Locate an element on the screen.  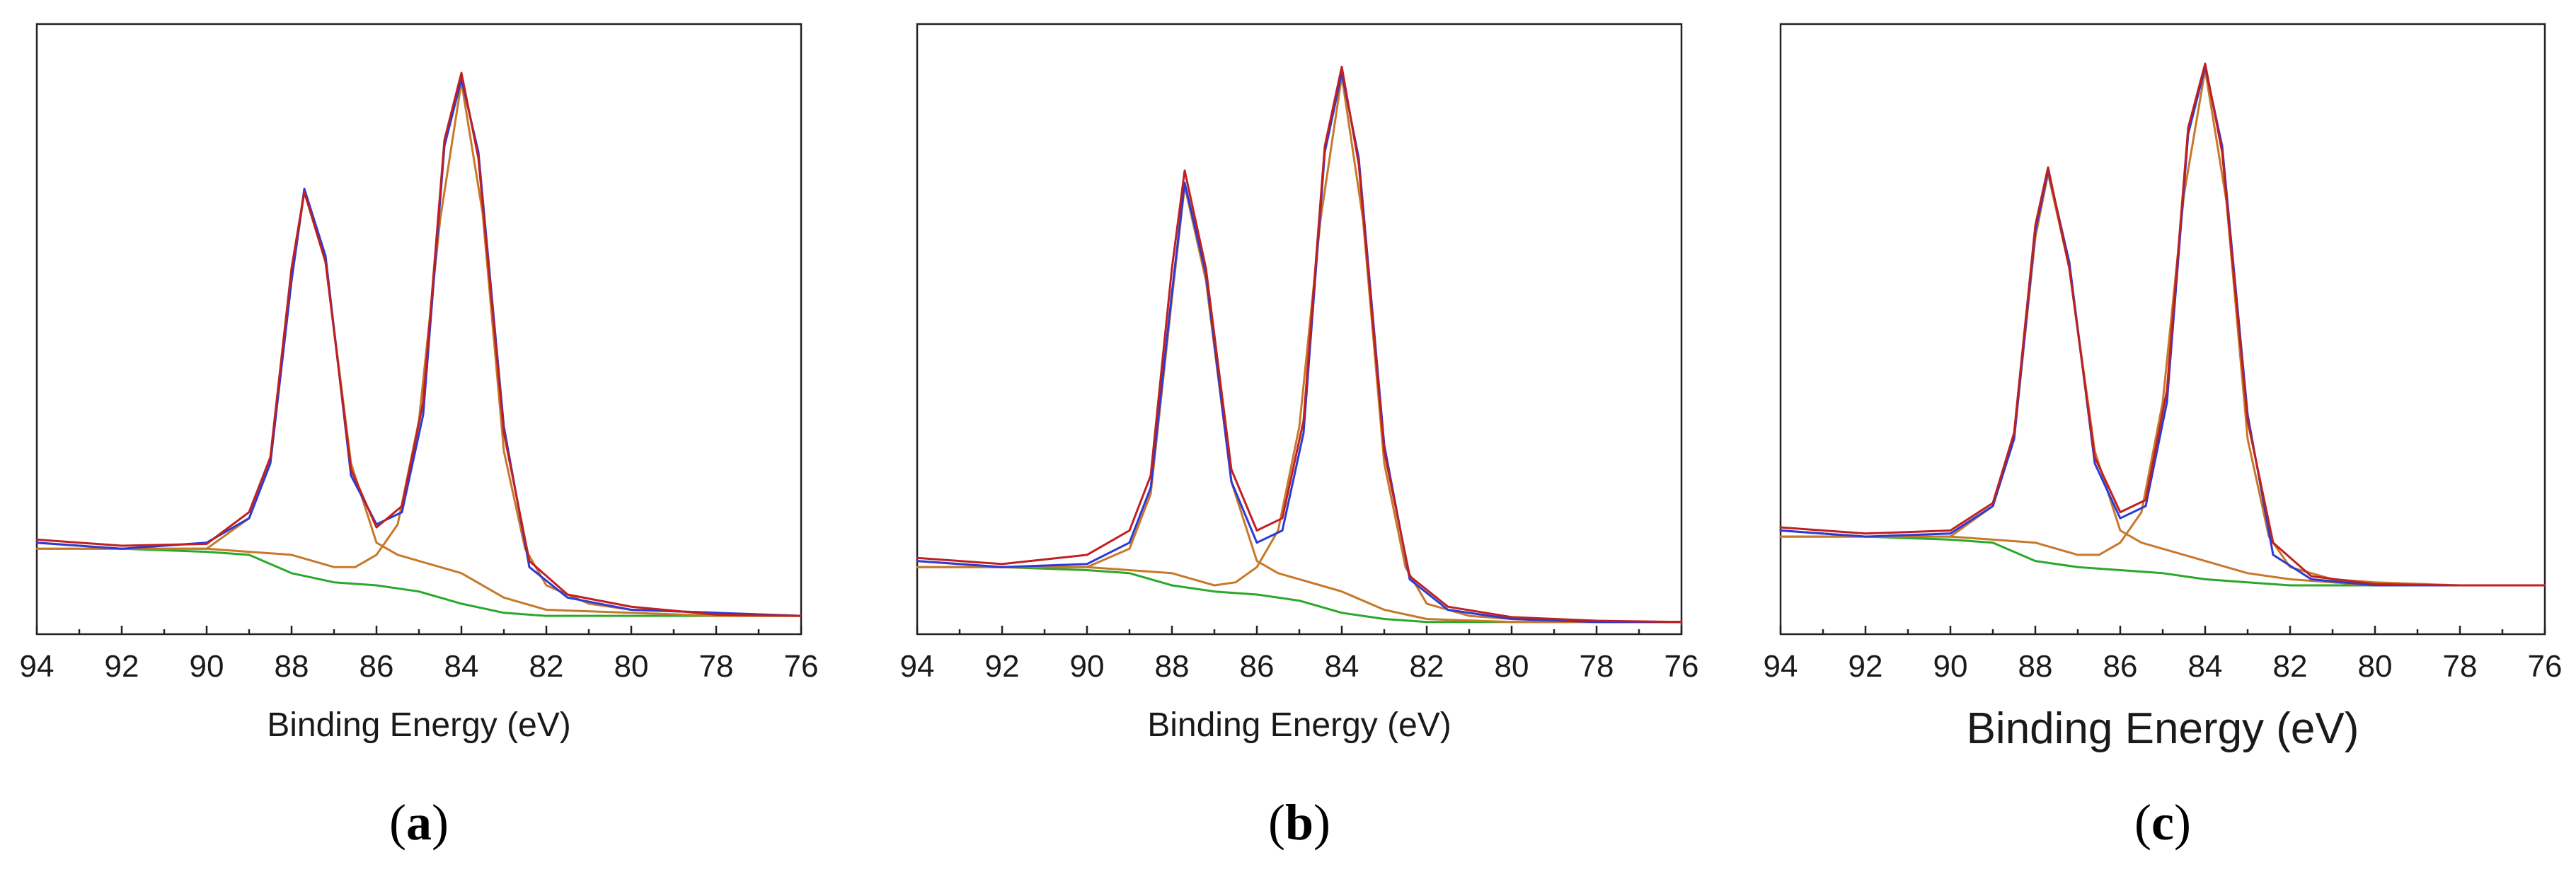
panel-label: (b) is located at coordinates (1299, 822).